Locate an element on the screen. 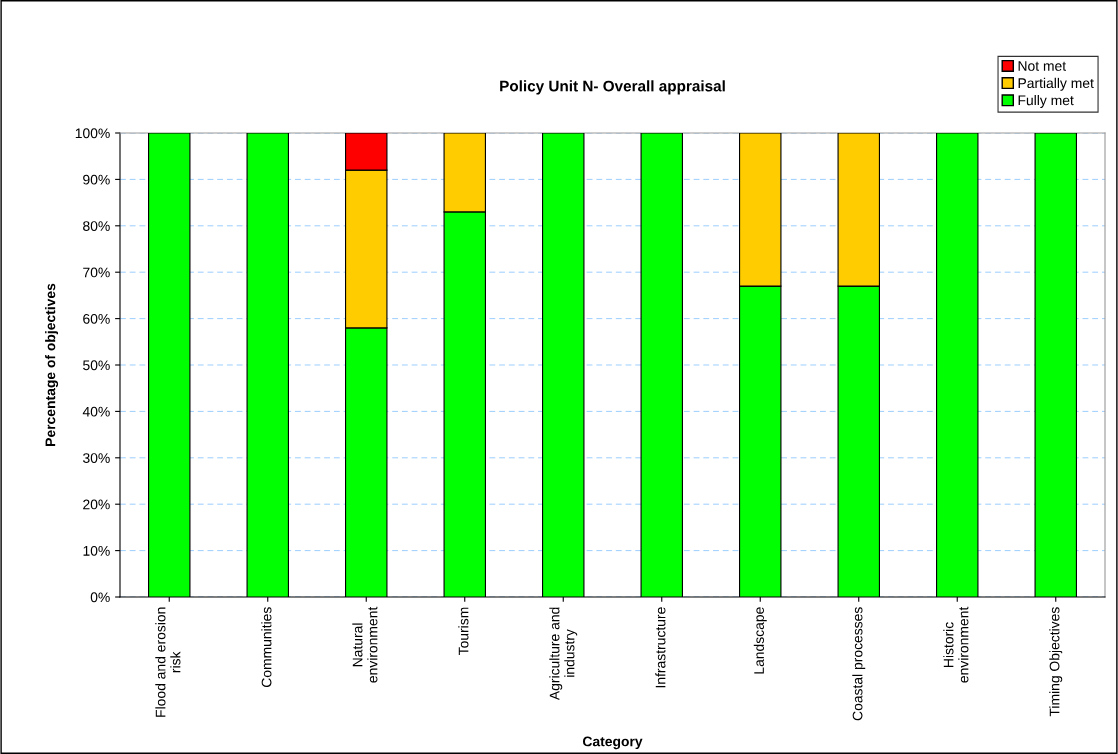 The image size is (1118, 754). x-tick-label: Landscape is located at coordinates (760, 640).